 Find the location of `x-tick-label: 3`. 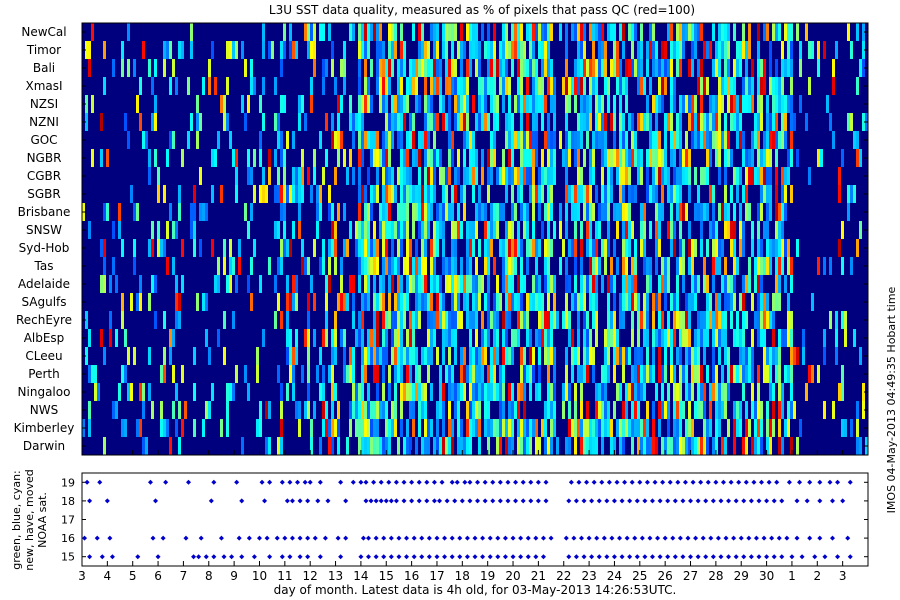

x-tick-label: 3 is located at coordinates (843, 576).